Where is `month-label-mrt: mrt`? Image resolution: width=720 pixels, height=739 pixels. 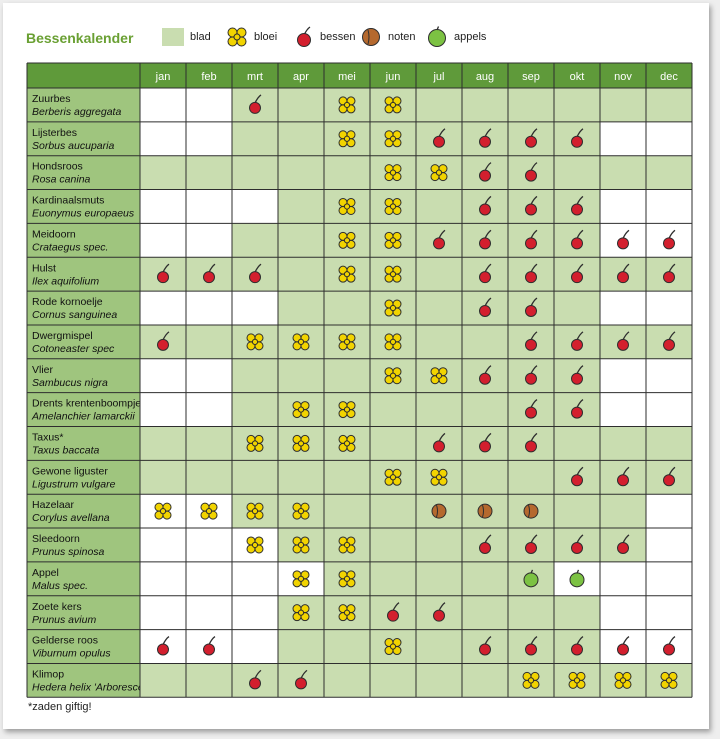
month-label-mrt: mrt is located at coordinates (255, 77).